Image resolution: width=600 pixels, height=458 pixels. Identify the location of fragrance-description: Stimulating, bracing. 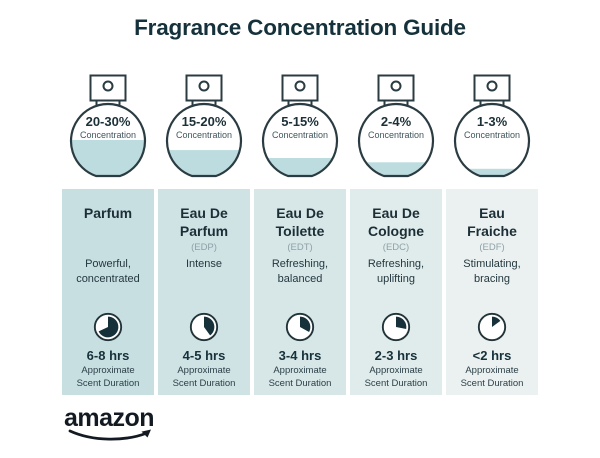
(492, 271).